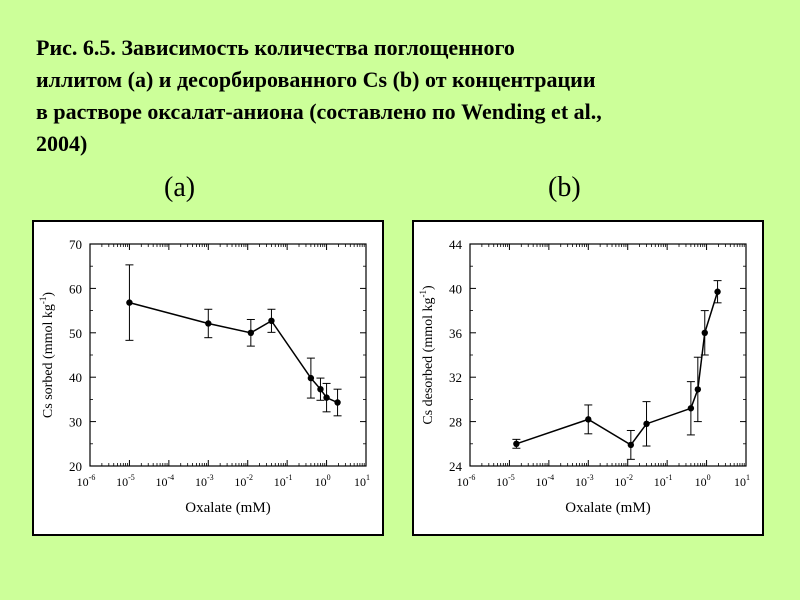  Describe the element at coordinates (75, 244) in the screenshot. I see `y-tick-label: 70` at that location.